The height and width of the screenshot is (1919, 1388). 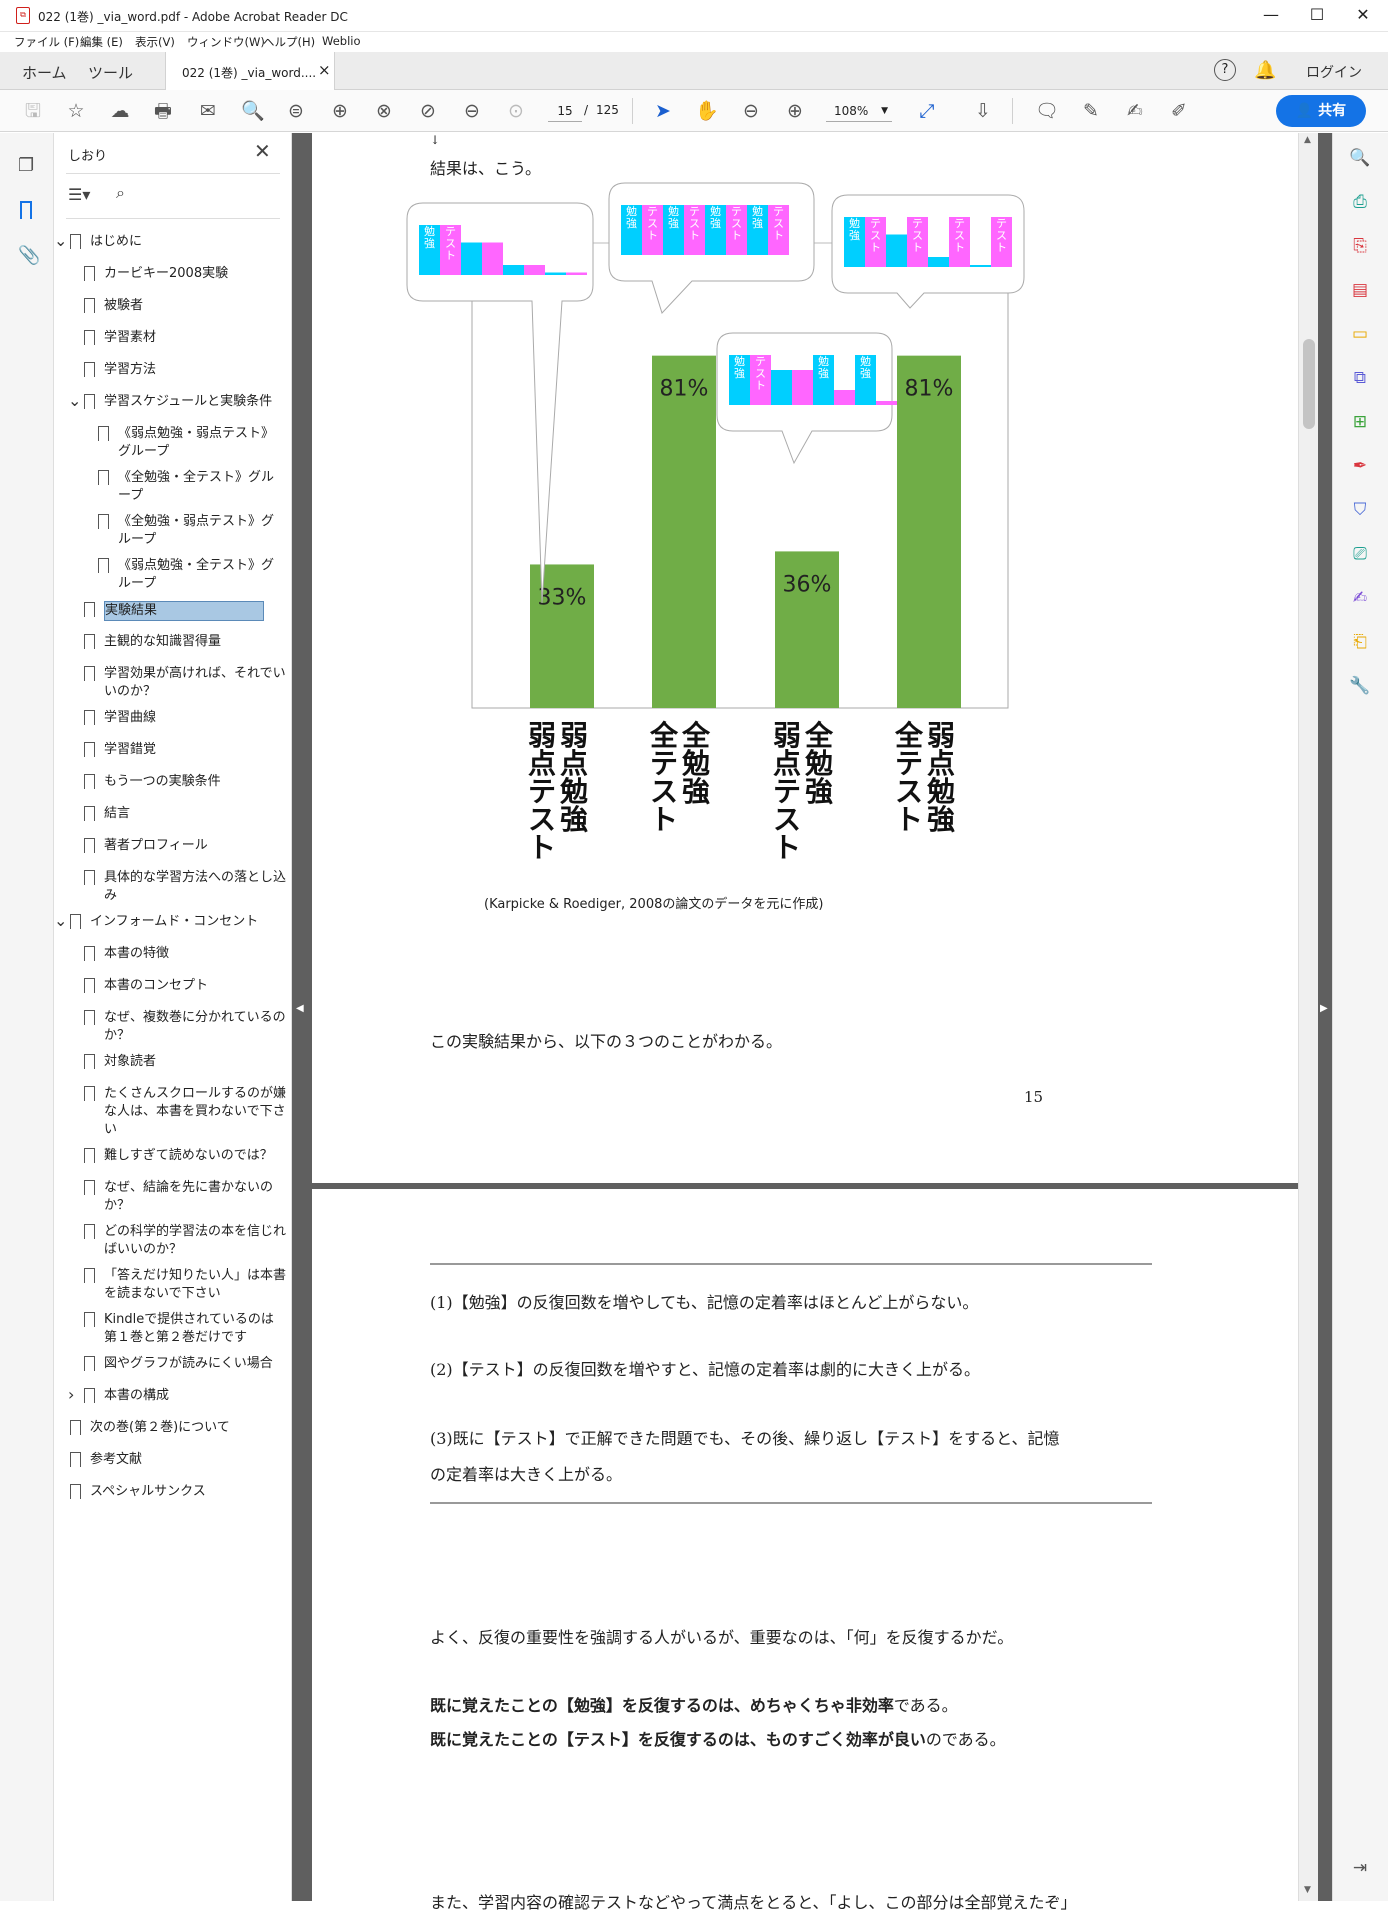 I want to click on menu-weblio: Weblio, so click(x=341, y=41).